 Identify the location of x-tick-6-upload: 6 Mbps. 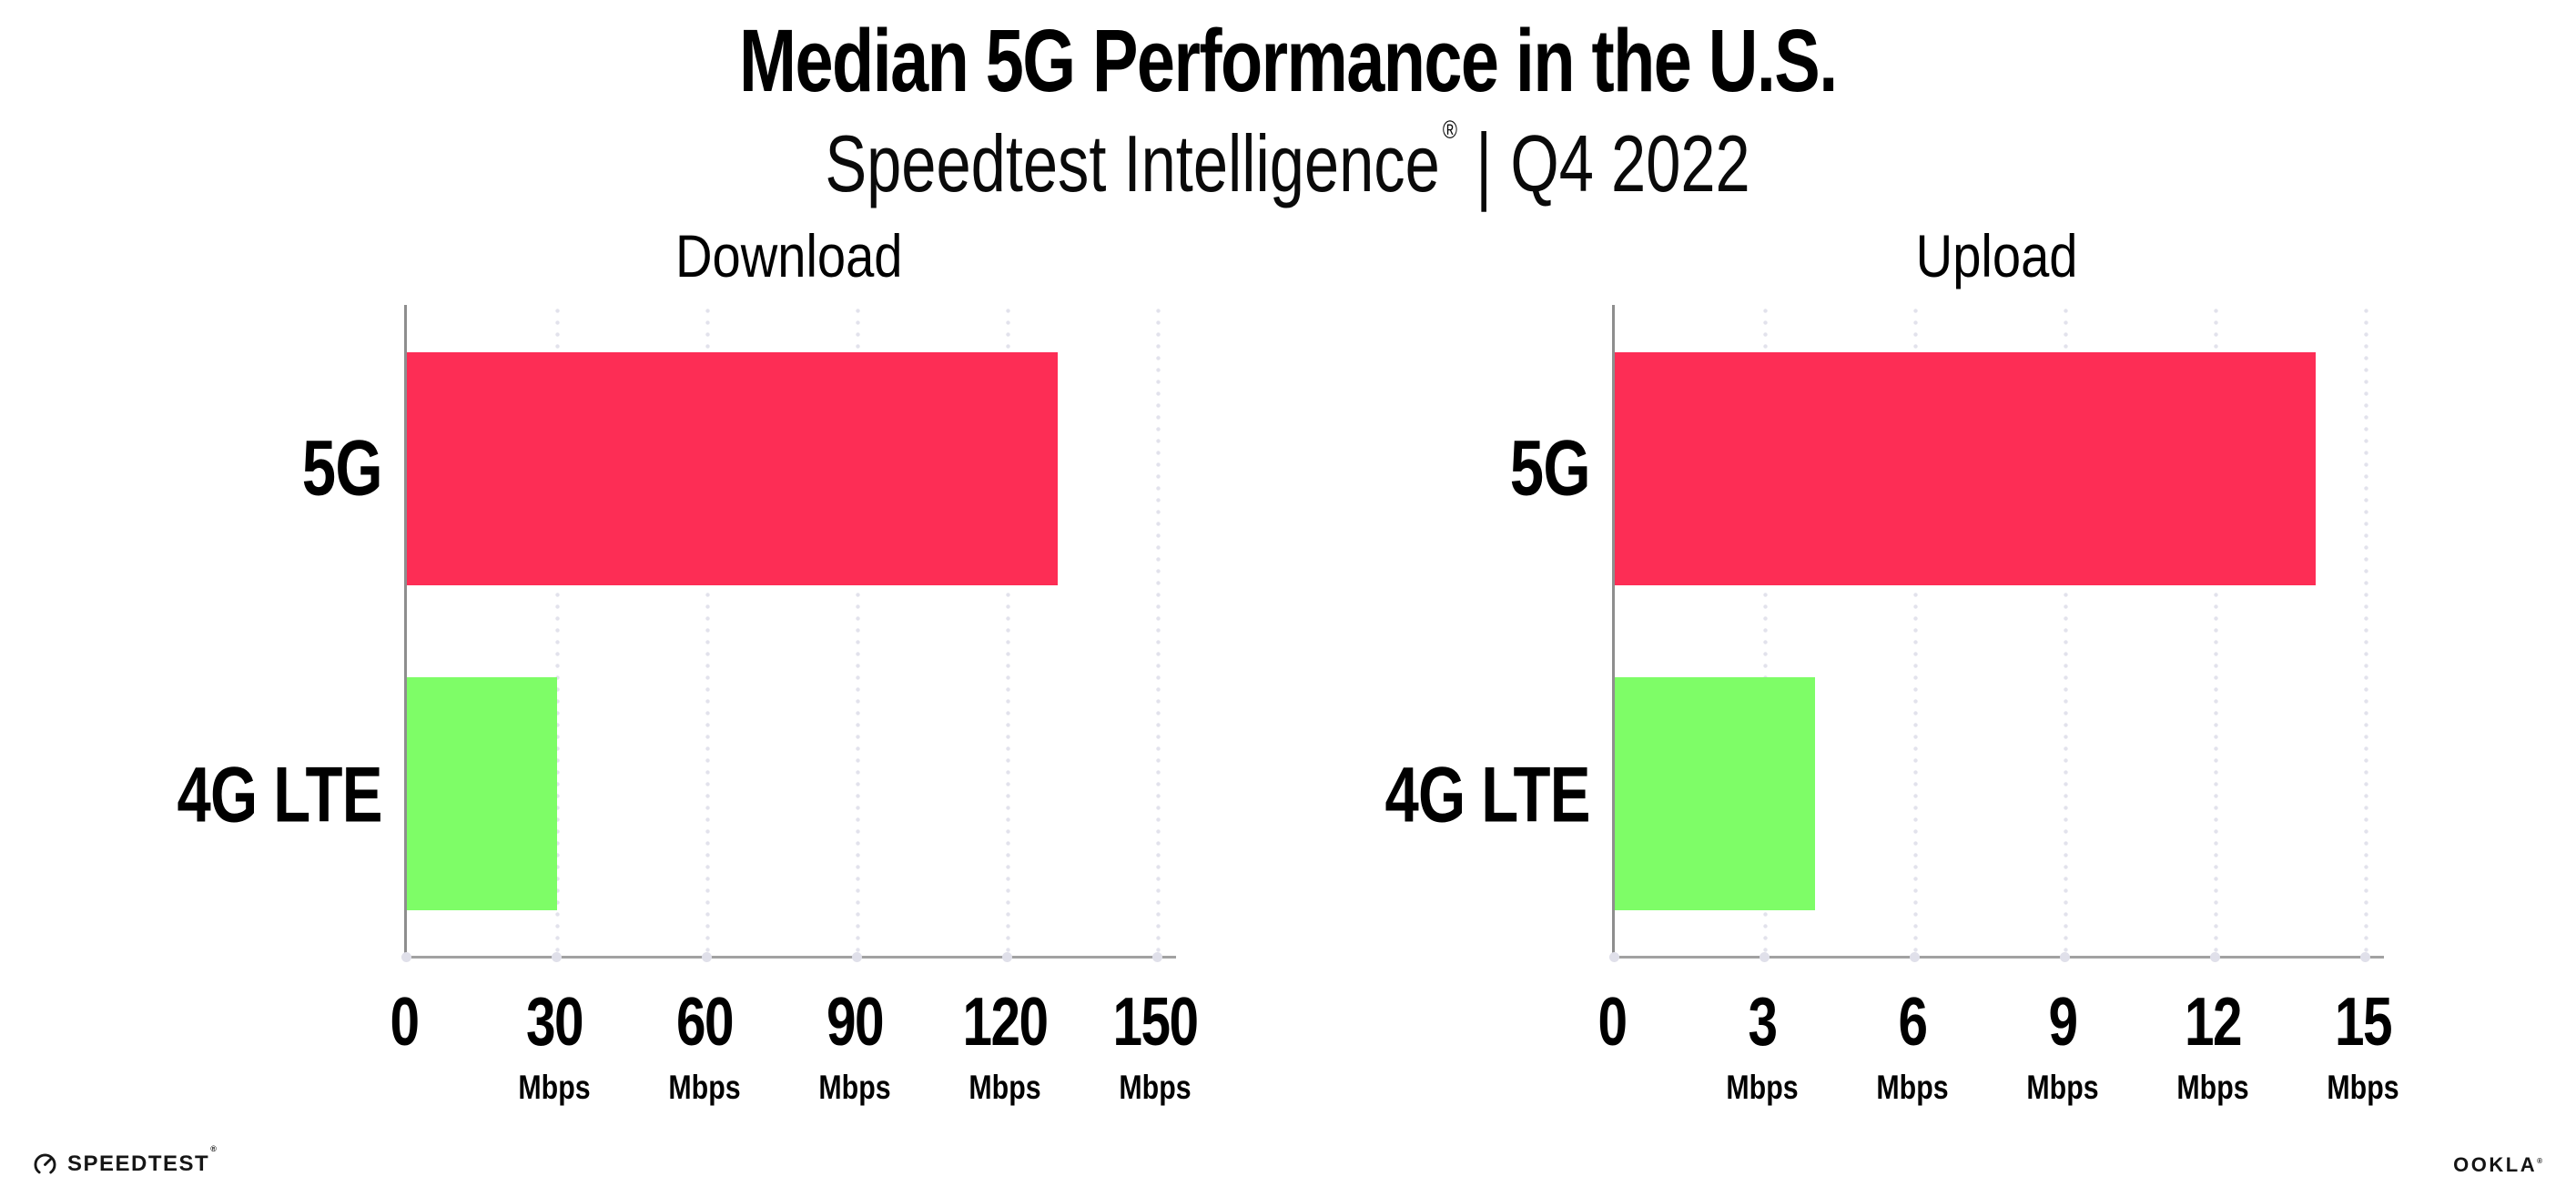
(1913, 1044).